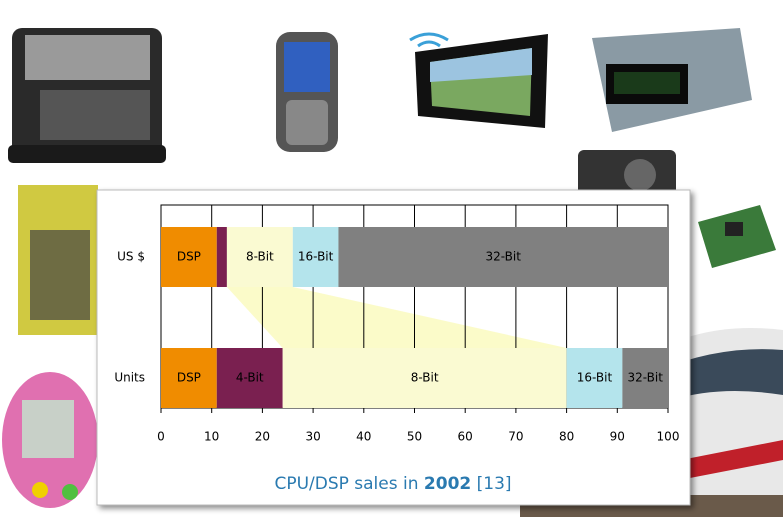  Describe the element at coordinates (414, 437) in the screenshot. I see `x-tick-label: 50` at that location.